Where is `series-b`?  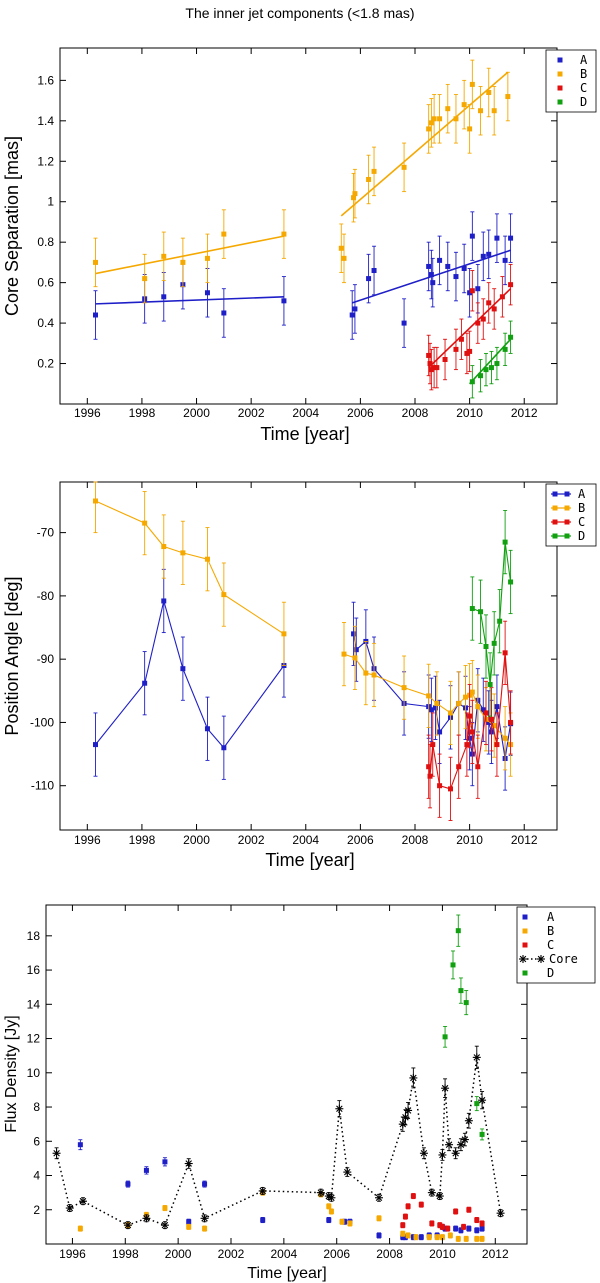
series-b is located at coordinates (302, 181).